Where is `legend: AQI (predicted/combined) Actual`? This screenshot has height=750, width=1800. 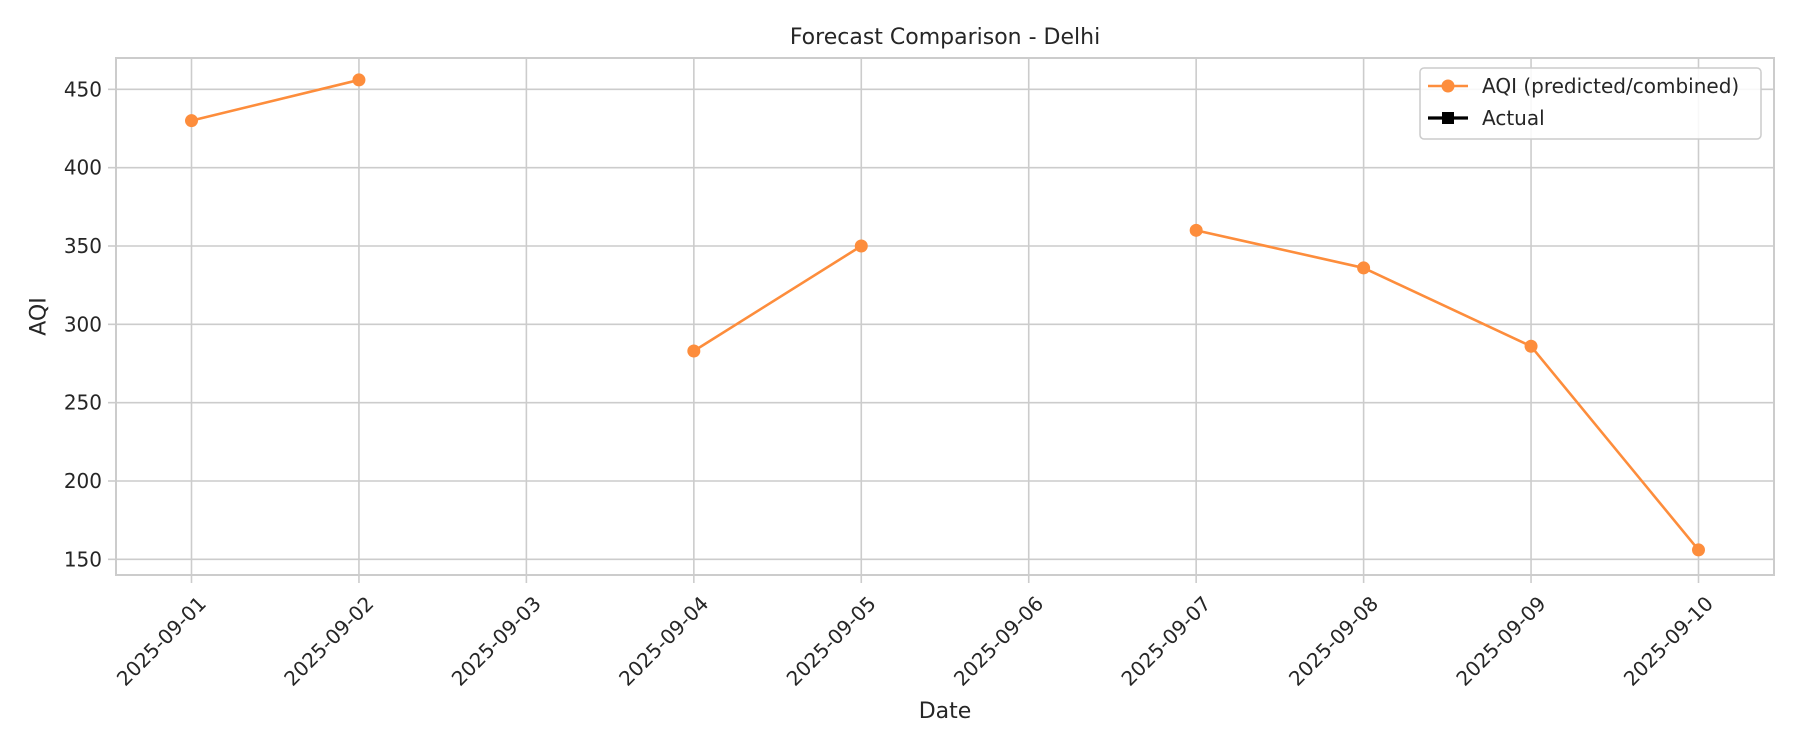 legend: AQI (predicted/combined) Actual is located at coordinates (1590, 103).